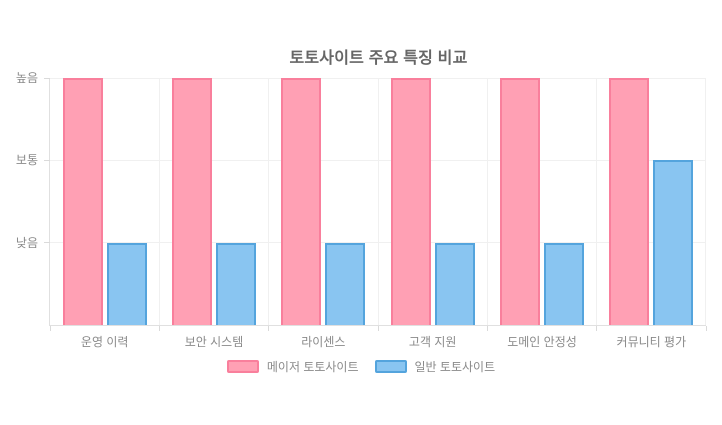 Image resolution: width=722 pixels, height=425 pixels. What do you see at coordinates (312, 367) in the screenshot?
I see `legend-item-label: 메이저 토토사이트` at bounding box center [312, 367].